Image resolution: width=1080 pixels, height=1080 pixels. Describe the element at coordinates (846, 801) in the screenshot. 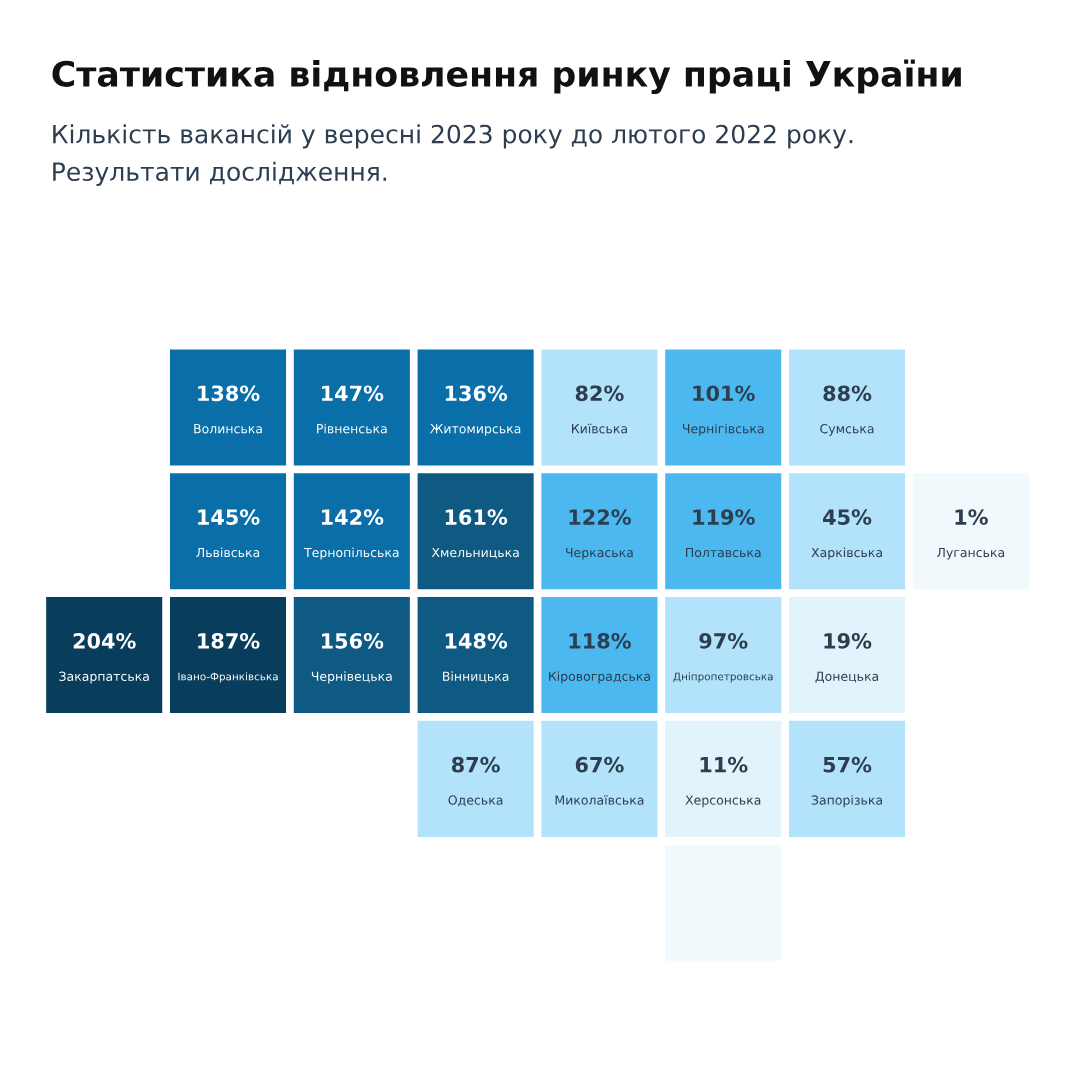

I see `category-label: Запорізька` at that location.